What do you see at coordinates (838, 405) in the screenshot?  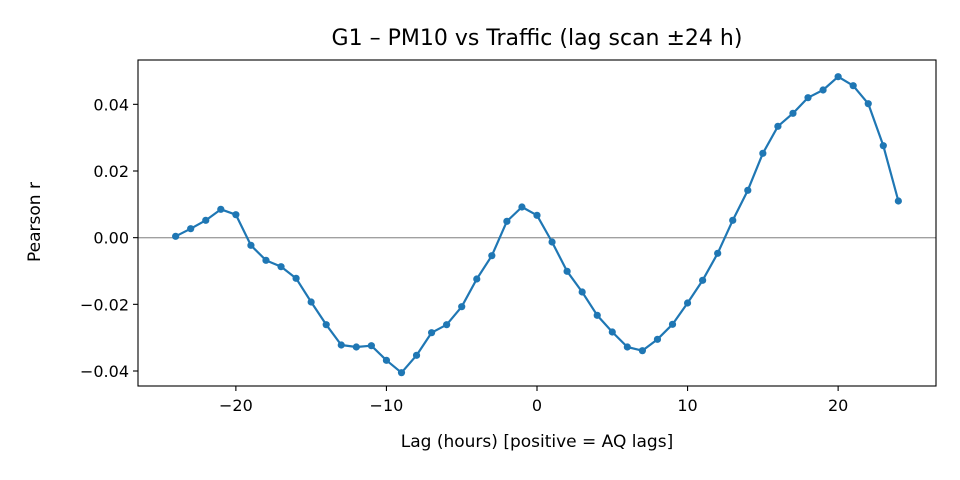 I see `x-tick-label: 20` at bounding box center [838, 405].